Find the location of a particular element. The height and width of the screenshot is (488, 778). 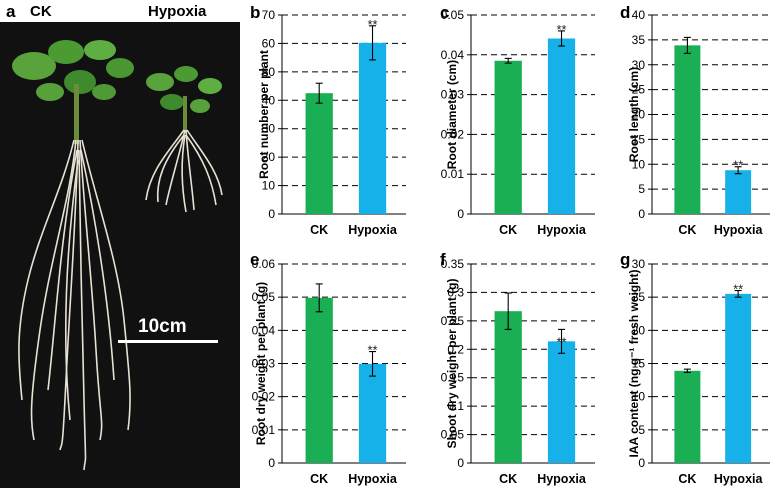

y-tick-label: 0.1 is located at coordinates (455, 406).